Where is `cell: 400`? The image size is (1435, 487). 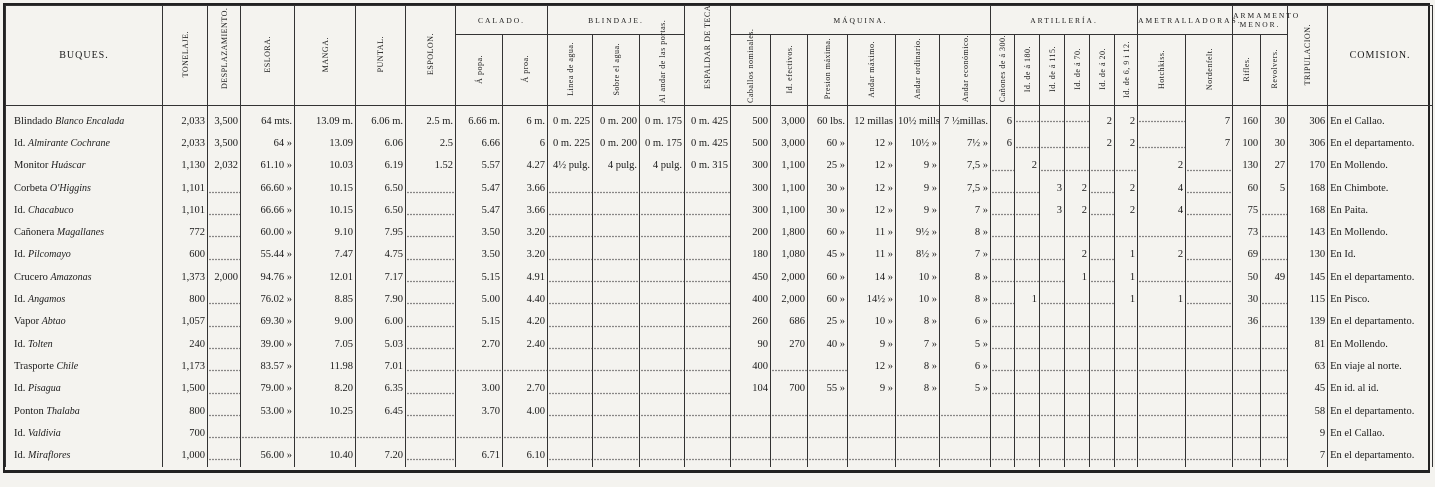 cell: 400 is located at coordinates (750, 366).